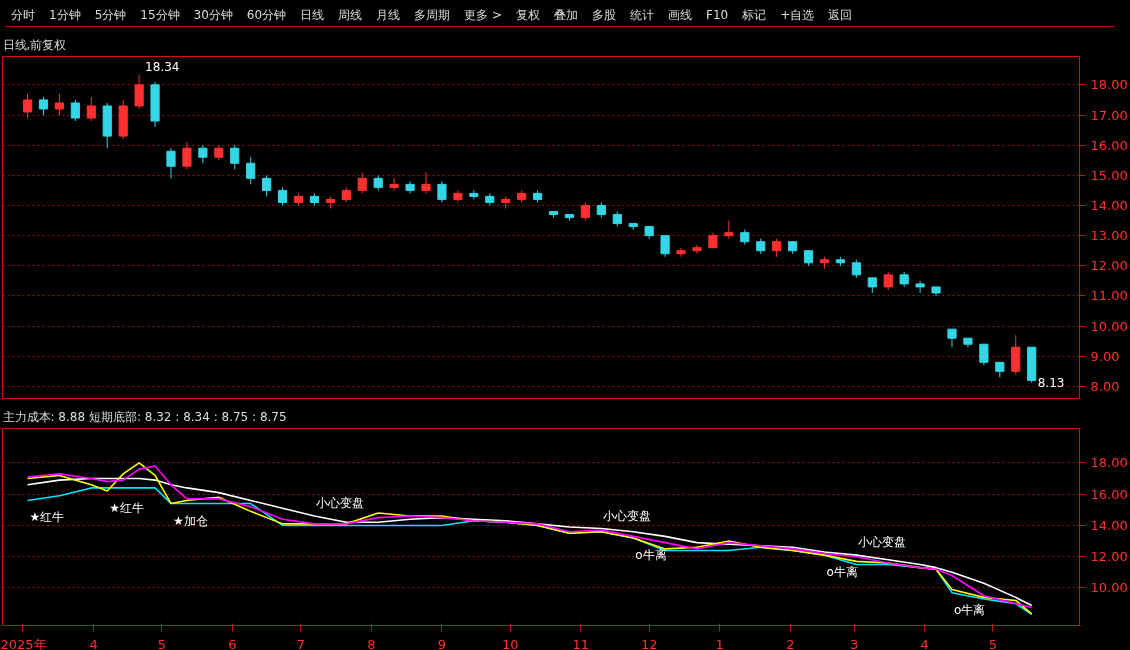  I want to click on x-tick-label: 11, so click(581, 643).